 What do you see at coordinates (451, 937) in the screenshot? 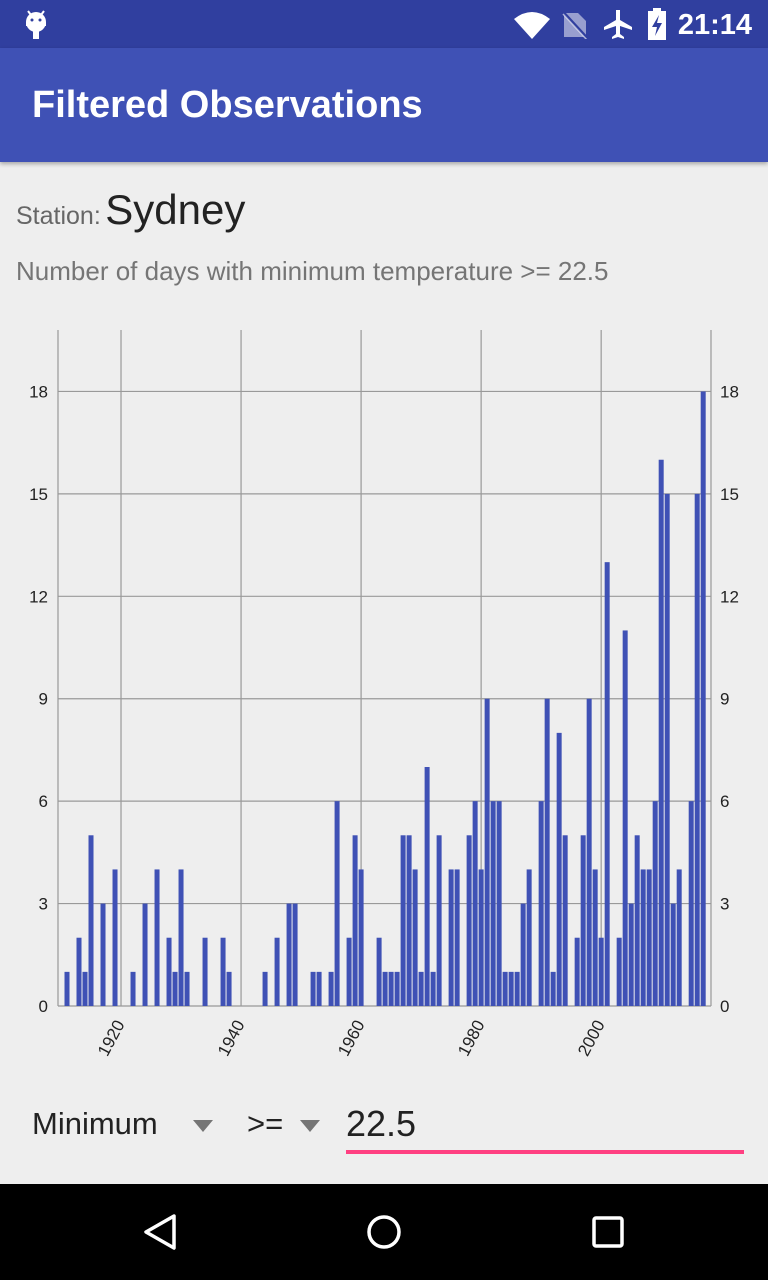
I see `bar-1975` at bounding box center [451, 937].